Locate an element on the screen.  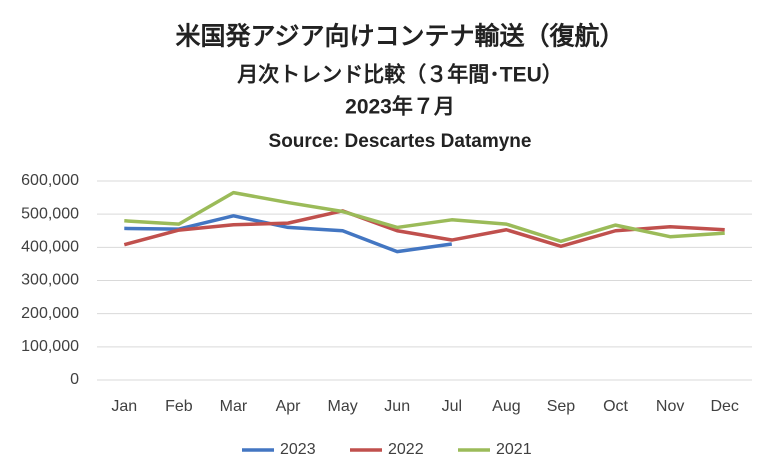
y-tick-label: 300,000 is located at coordinates (50, 280).